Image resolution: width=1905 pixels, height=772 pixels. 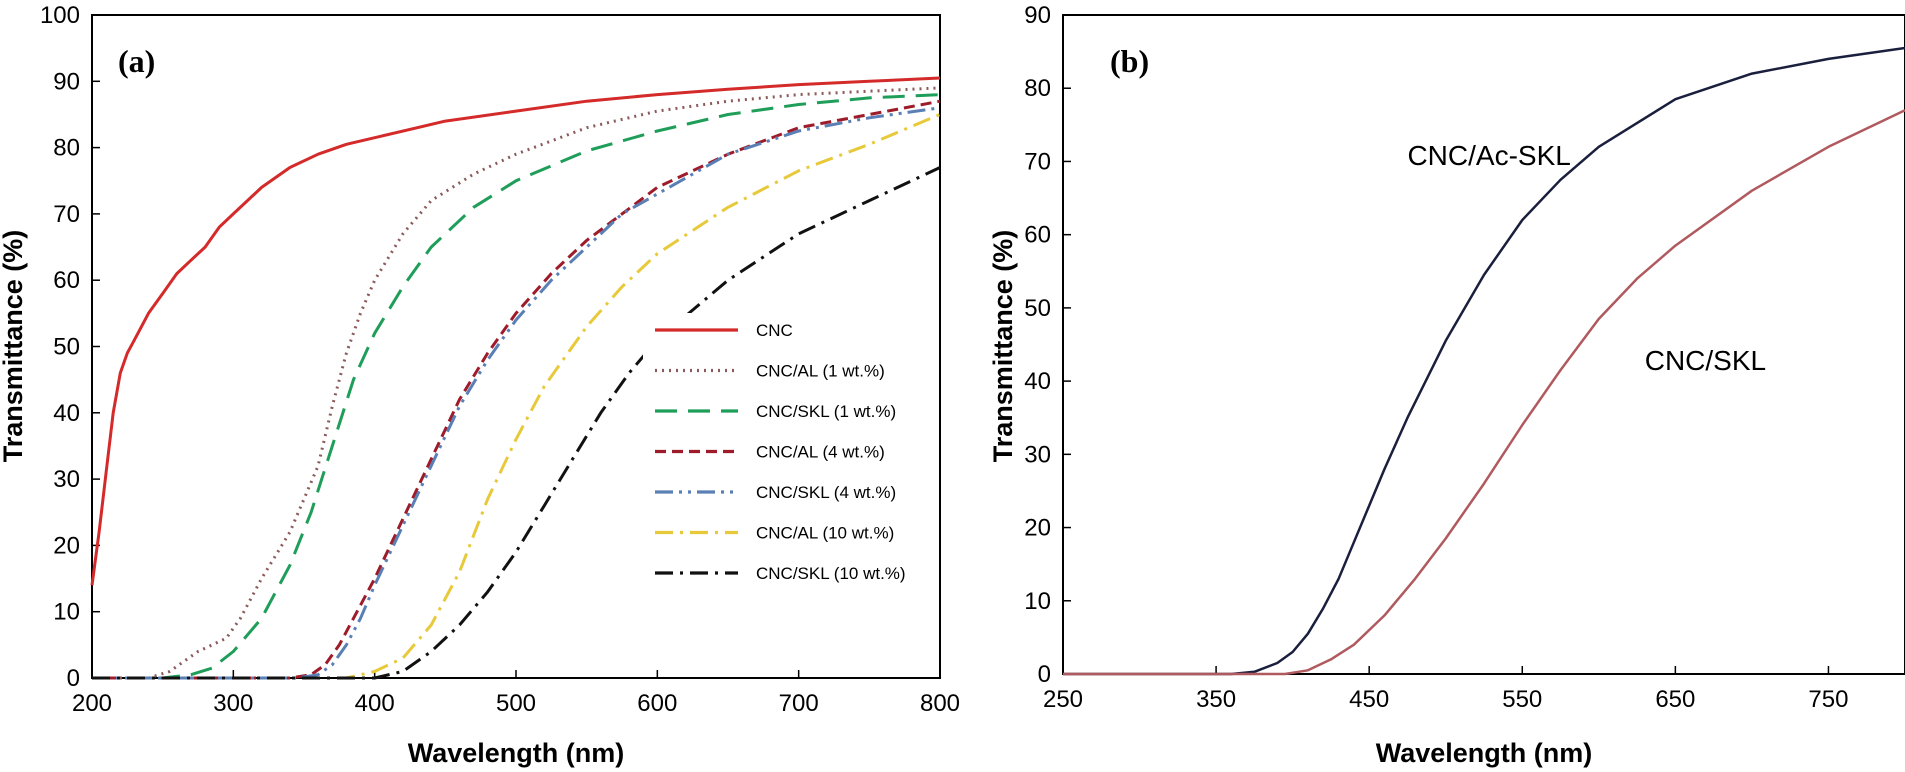 I want to click on panel-b-y-tick-label: 30, so click(x=1037, y=454).